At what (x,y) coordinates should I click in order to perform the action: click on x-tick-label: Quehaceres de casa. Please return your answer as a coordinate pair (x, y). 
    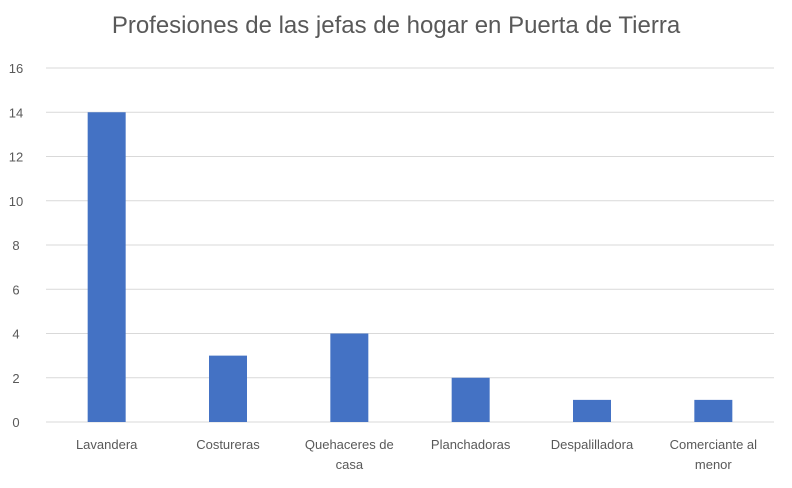
    Looking at the image, I should click on (349, 454).